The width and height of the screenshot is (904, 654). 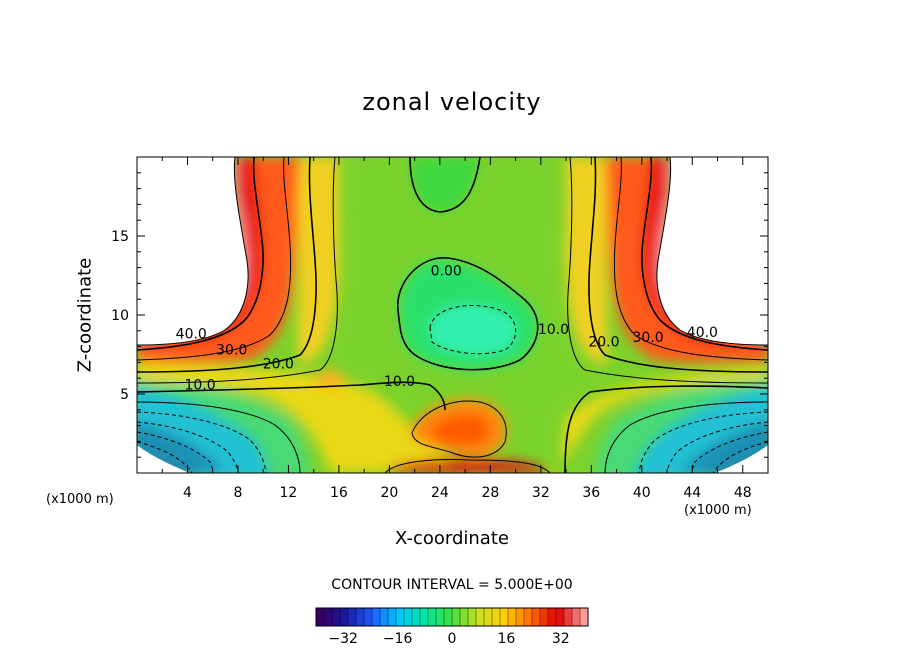 I want to click on x-tick-label: 28, so click(x=490, y=493).